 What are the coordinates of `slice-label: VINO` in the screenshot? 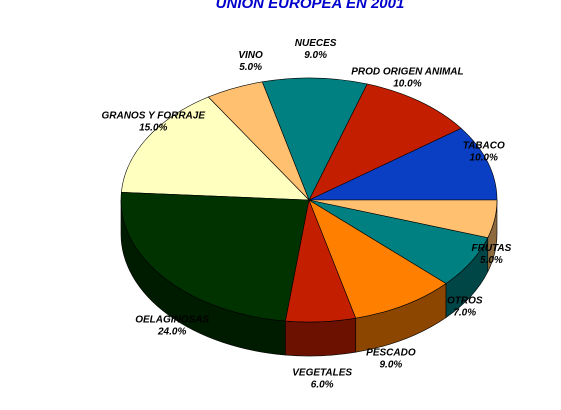 It's located at (250, 55).